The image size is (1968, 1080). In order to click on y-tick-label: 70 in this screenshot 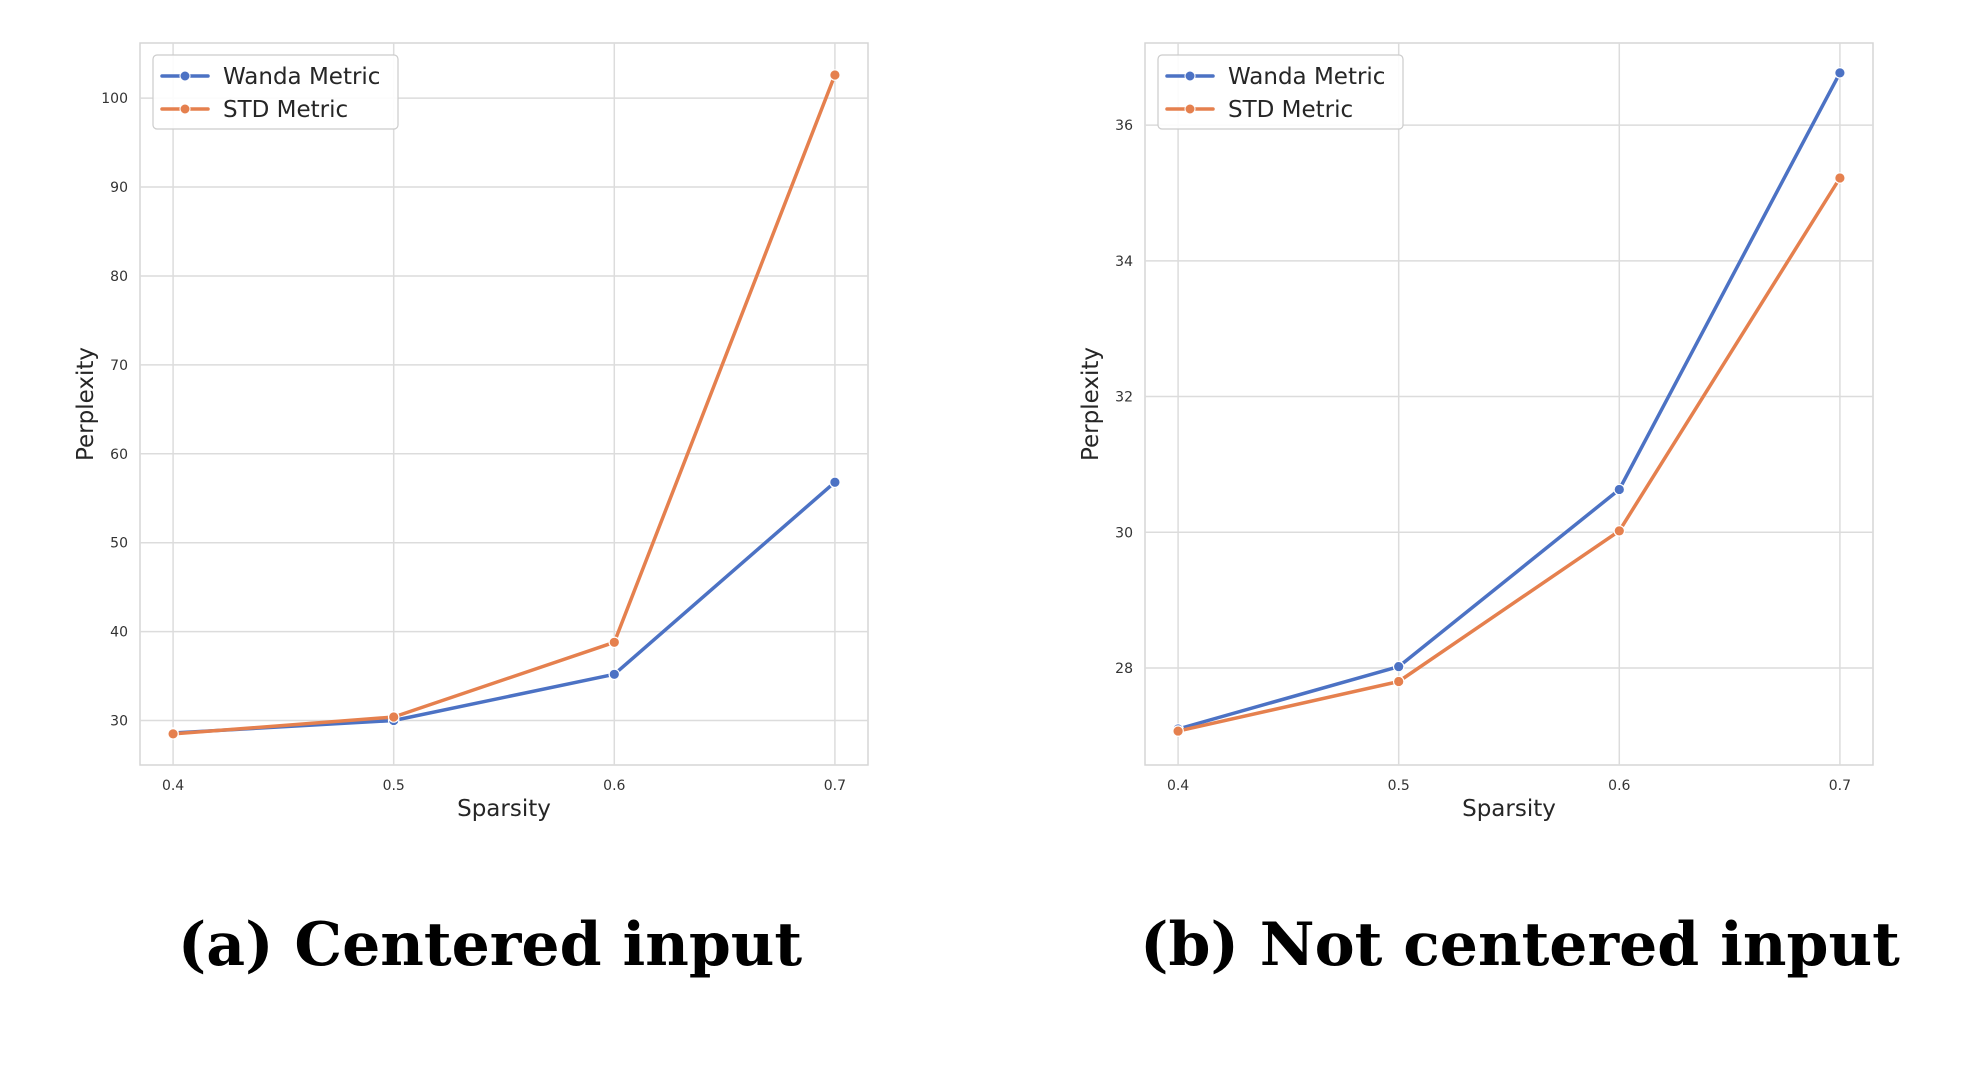, I will do `click(119, 366)`.